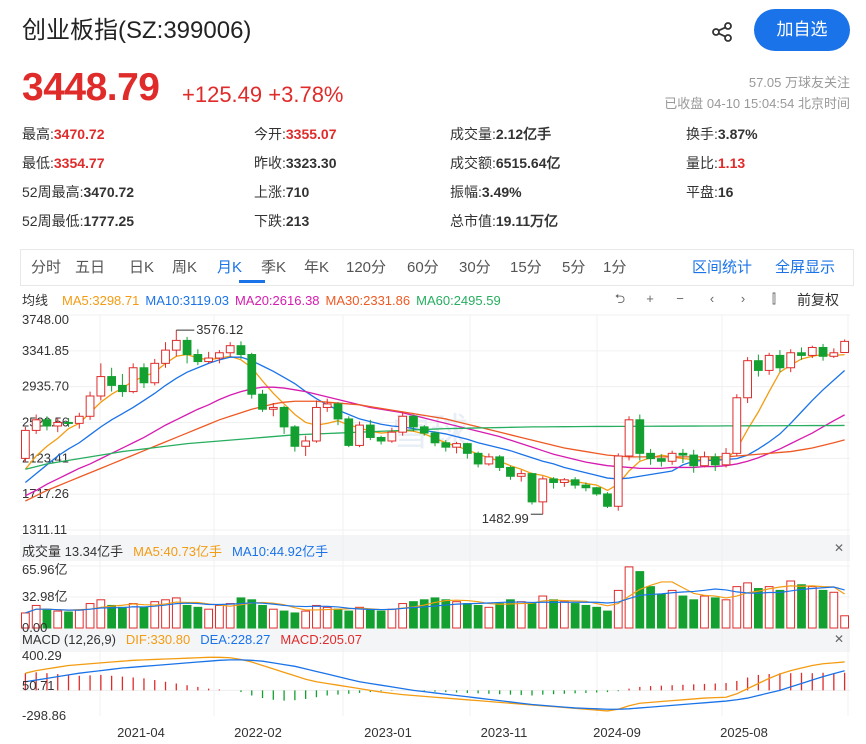 This screenshot has width=866, height=744. I want to click on stat-item: 52周最低:1777.25, so click(78, 221).